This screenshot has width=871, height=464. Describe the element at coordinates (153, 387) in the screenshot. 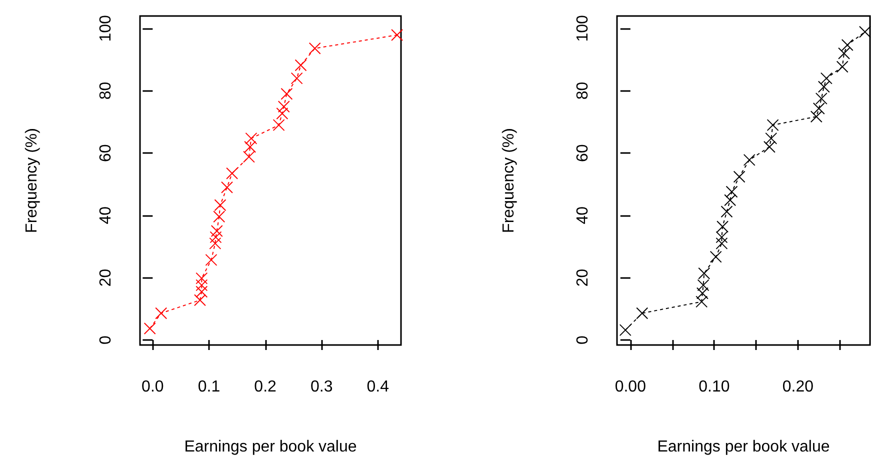

I see `x-tick-label: 0.0` at that location.